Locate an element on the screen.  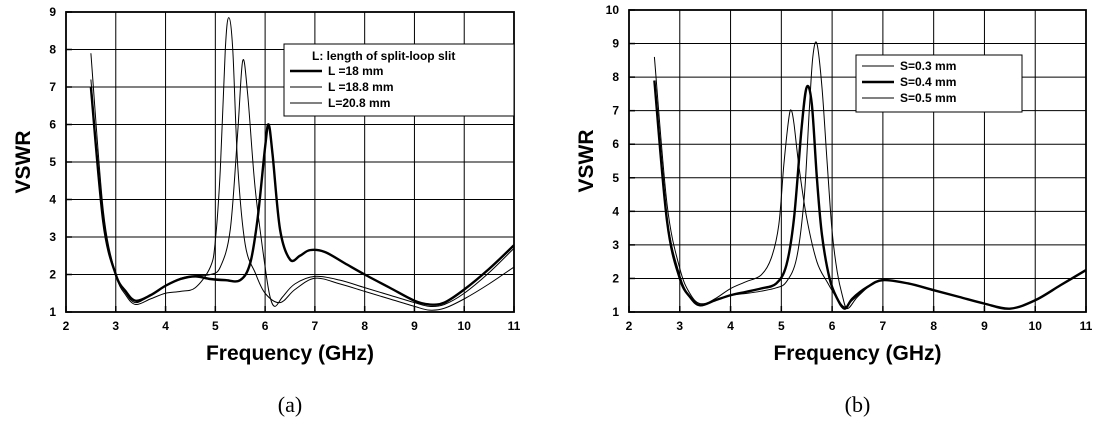
panel-caption: (a) is located at coordinates (290, 404).